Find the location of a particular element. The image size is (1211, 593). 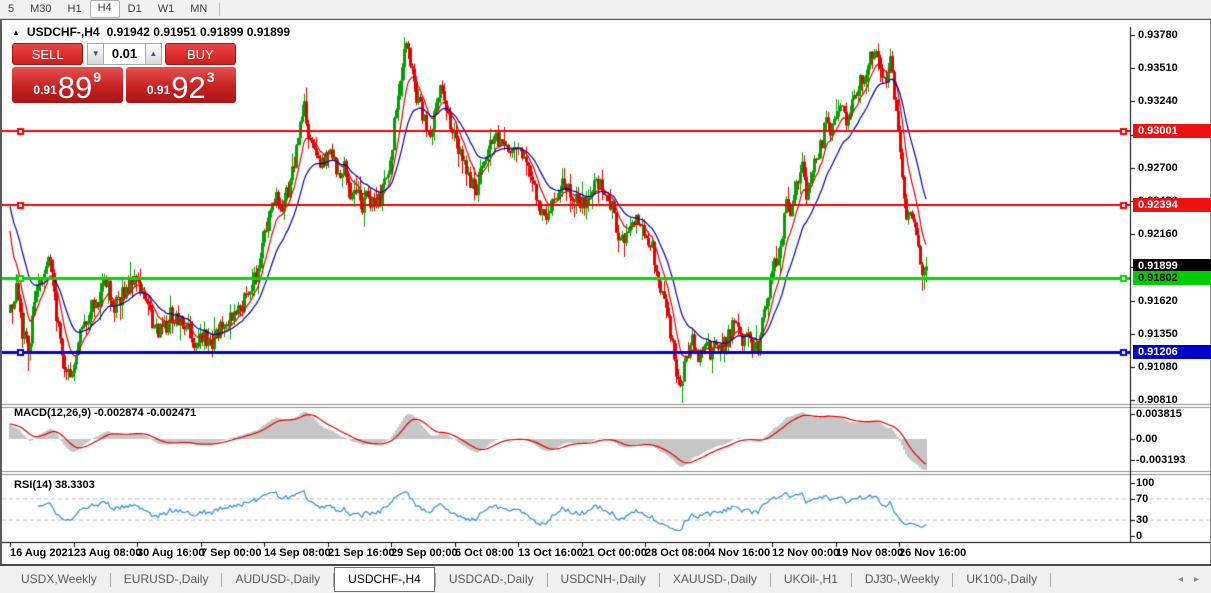

chart-ohlc-readout: 0.91942 0.91951 0.91899 0.91899 is located at coordinates (198, 32).